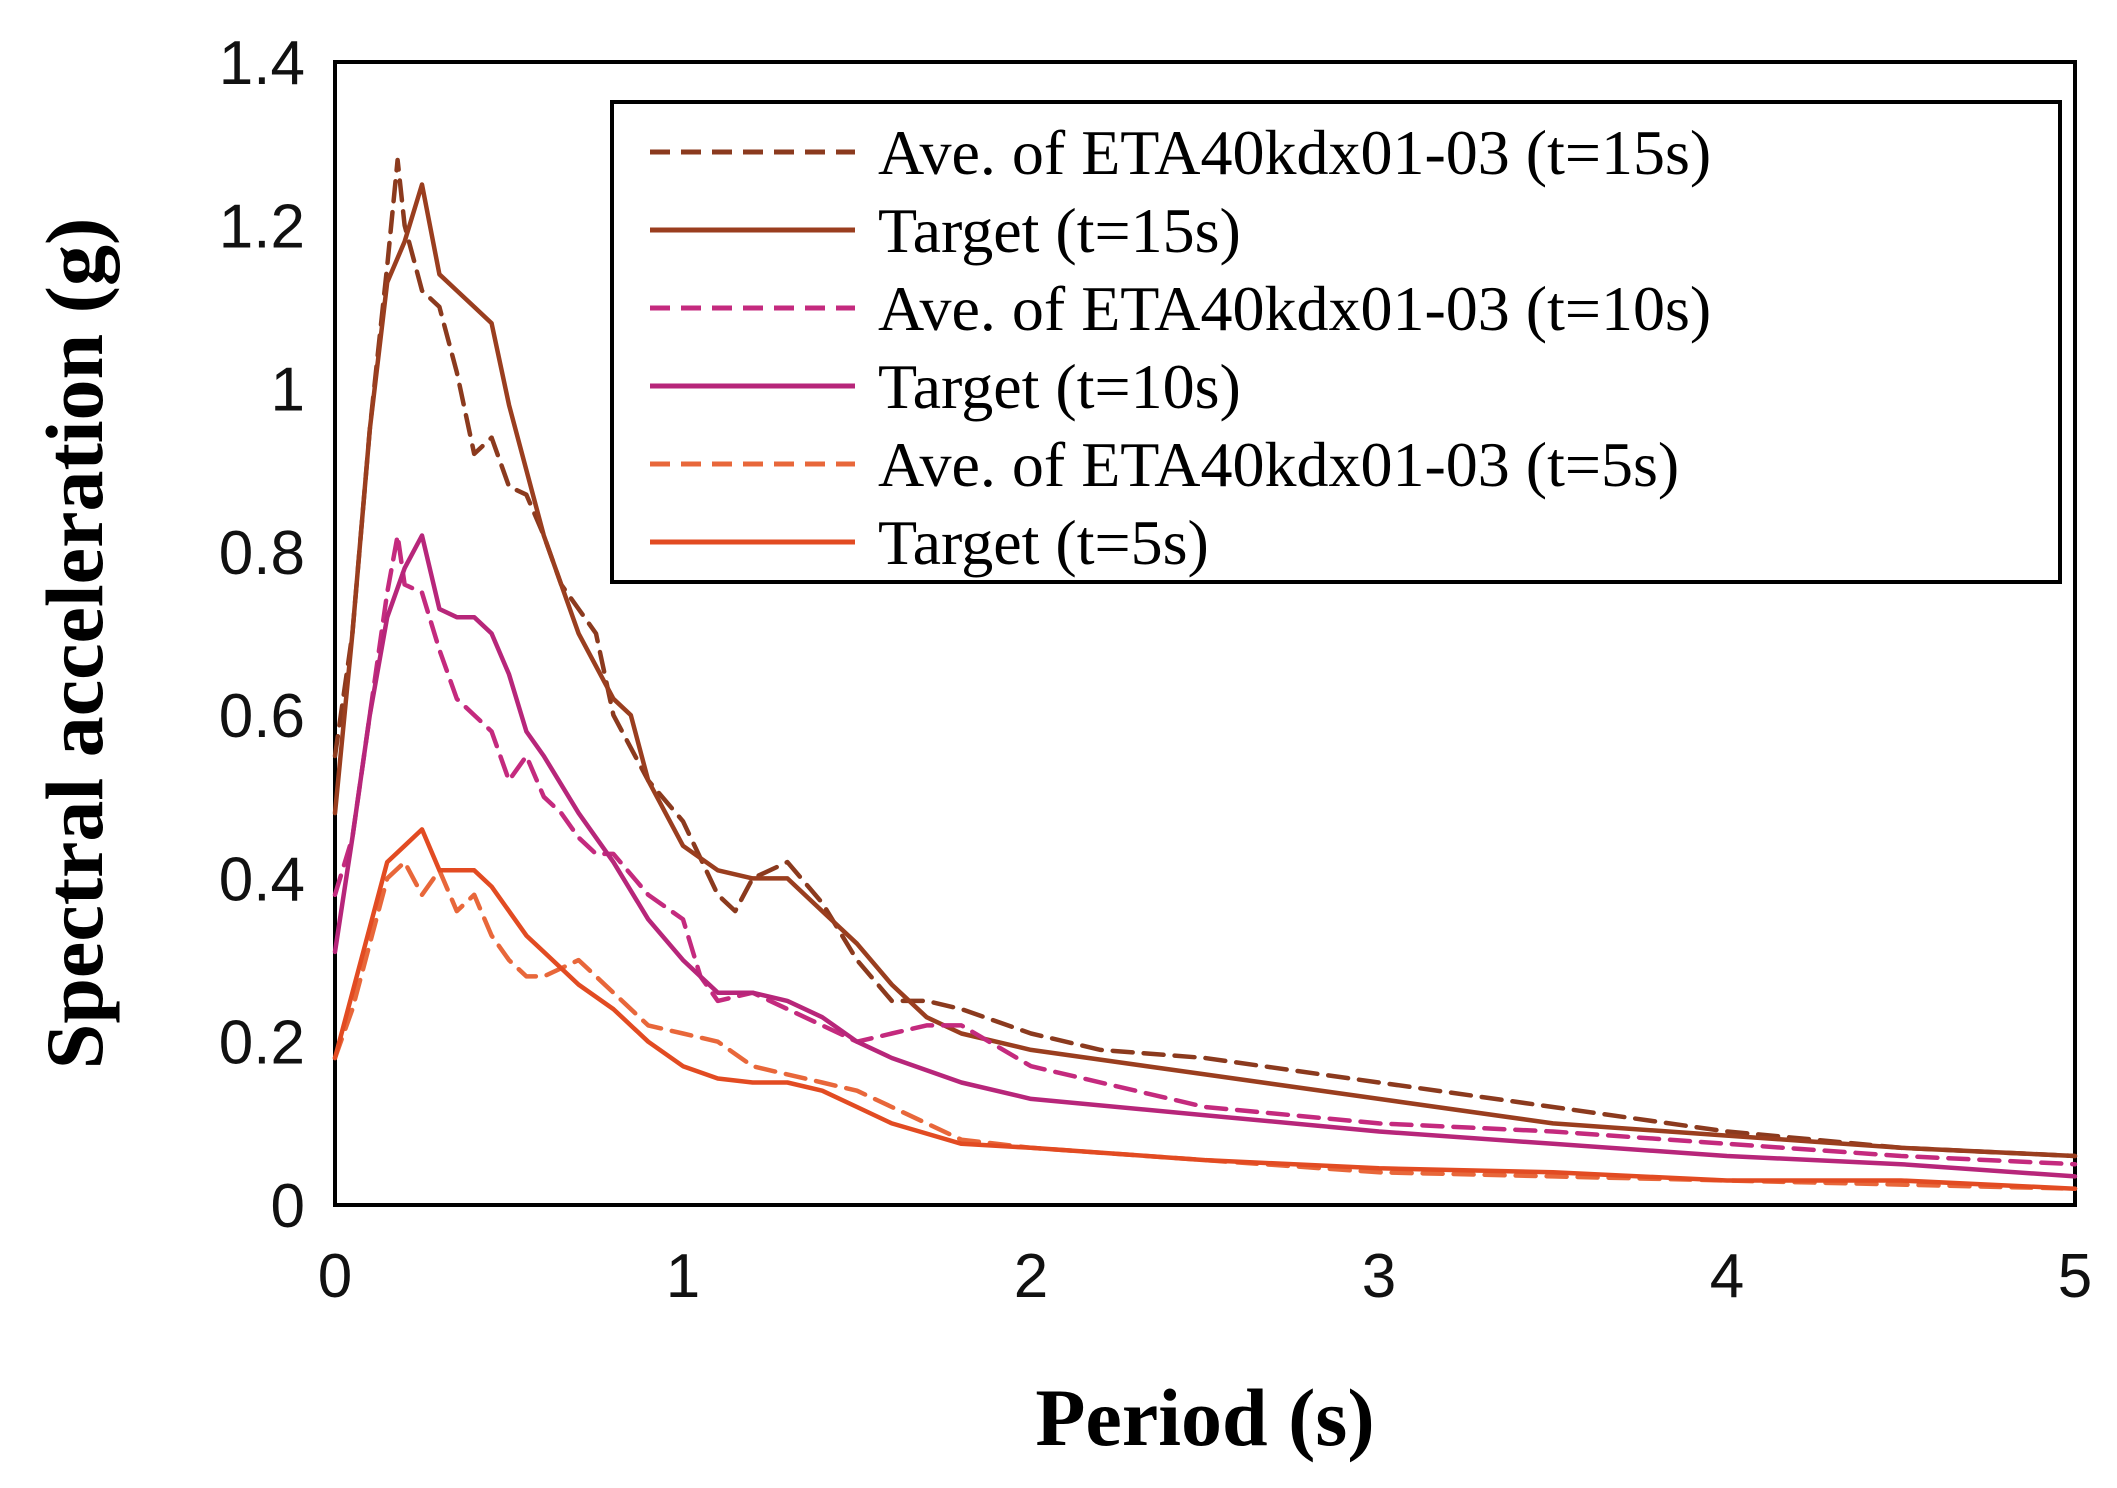 Image resolution: width=2117 pixels, height=1488 pixels. Describe the element at coordinates (262, 226) in the screenshot. I see `y-tick-label: 1.2` at that location.